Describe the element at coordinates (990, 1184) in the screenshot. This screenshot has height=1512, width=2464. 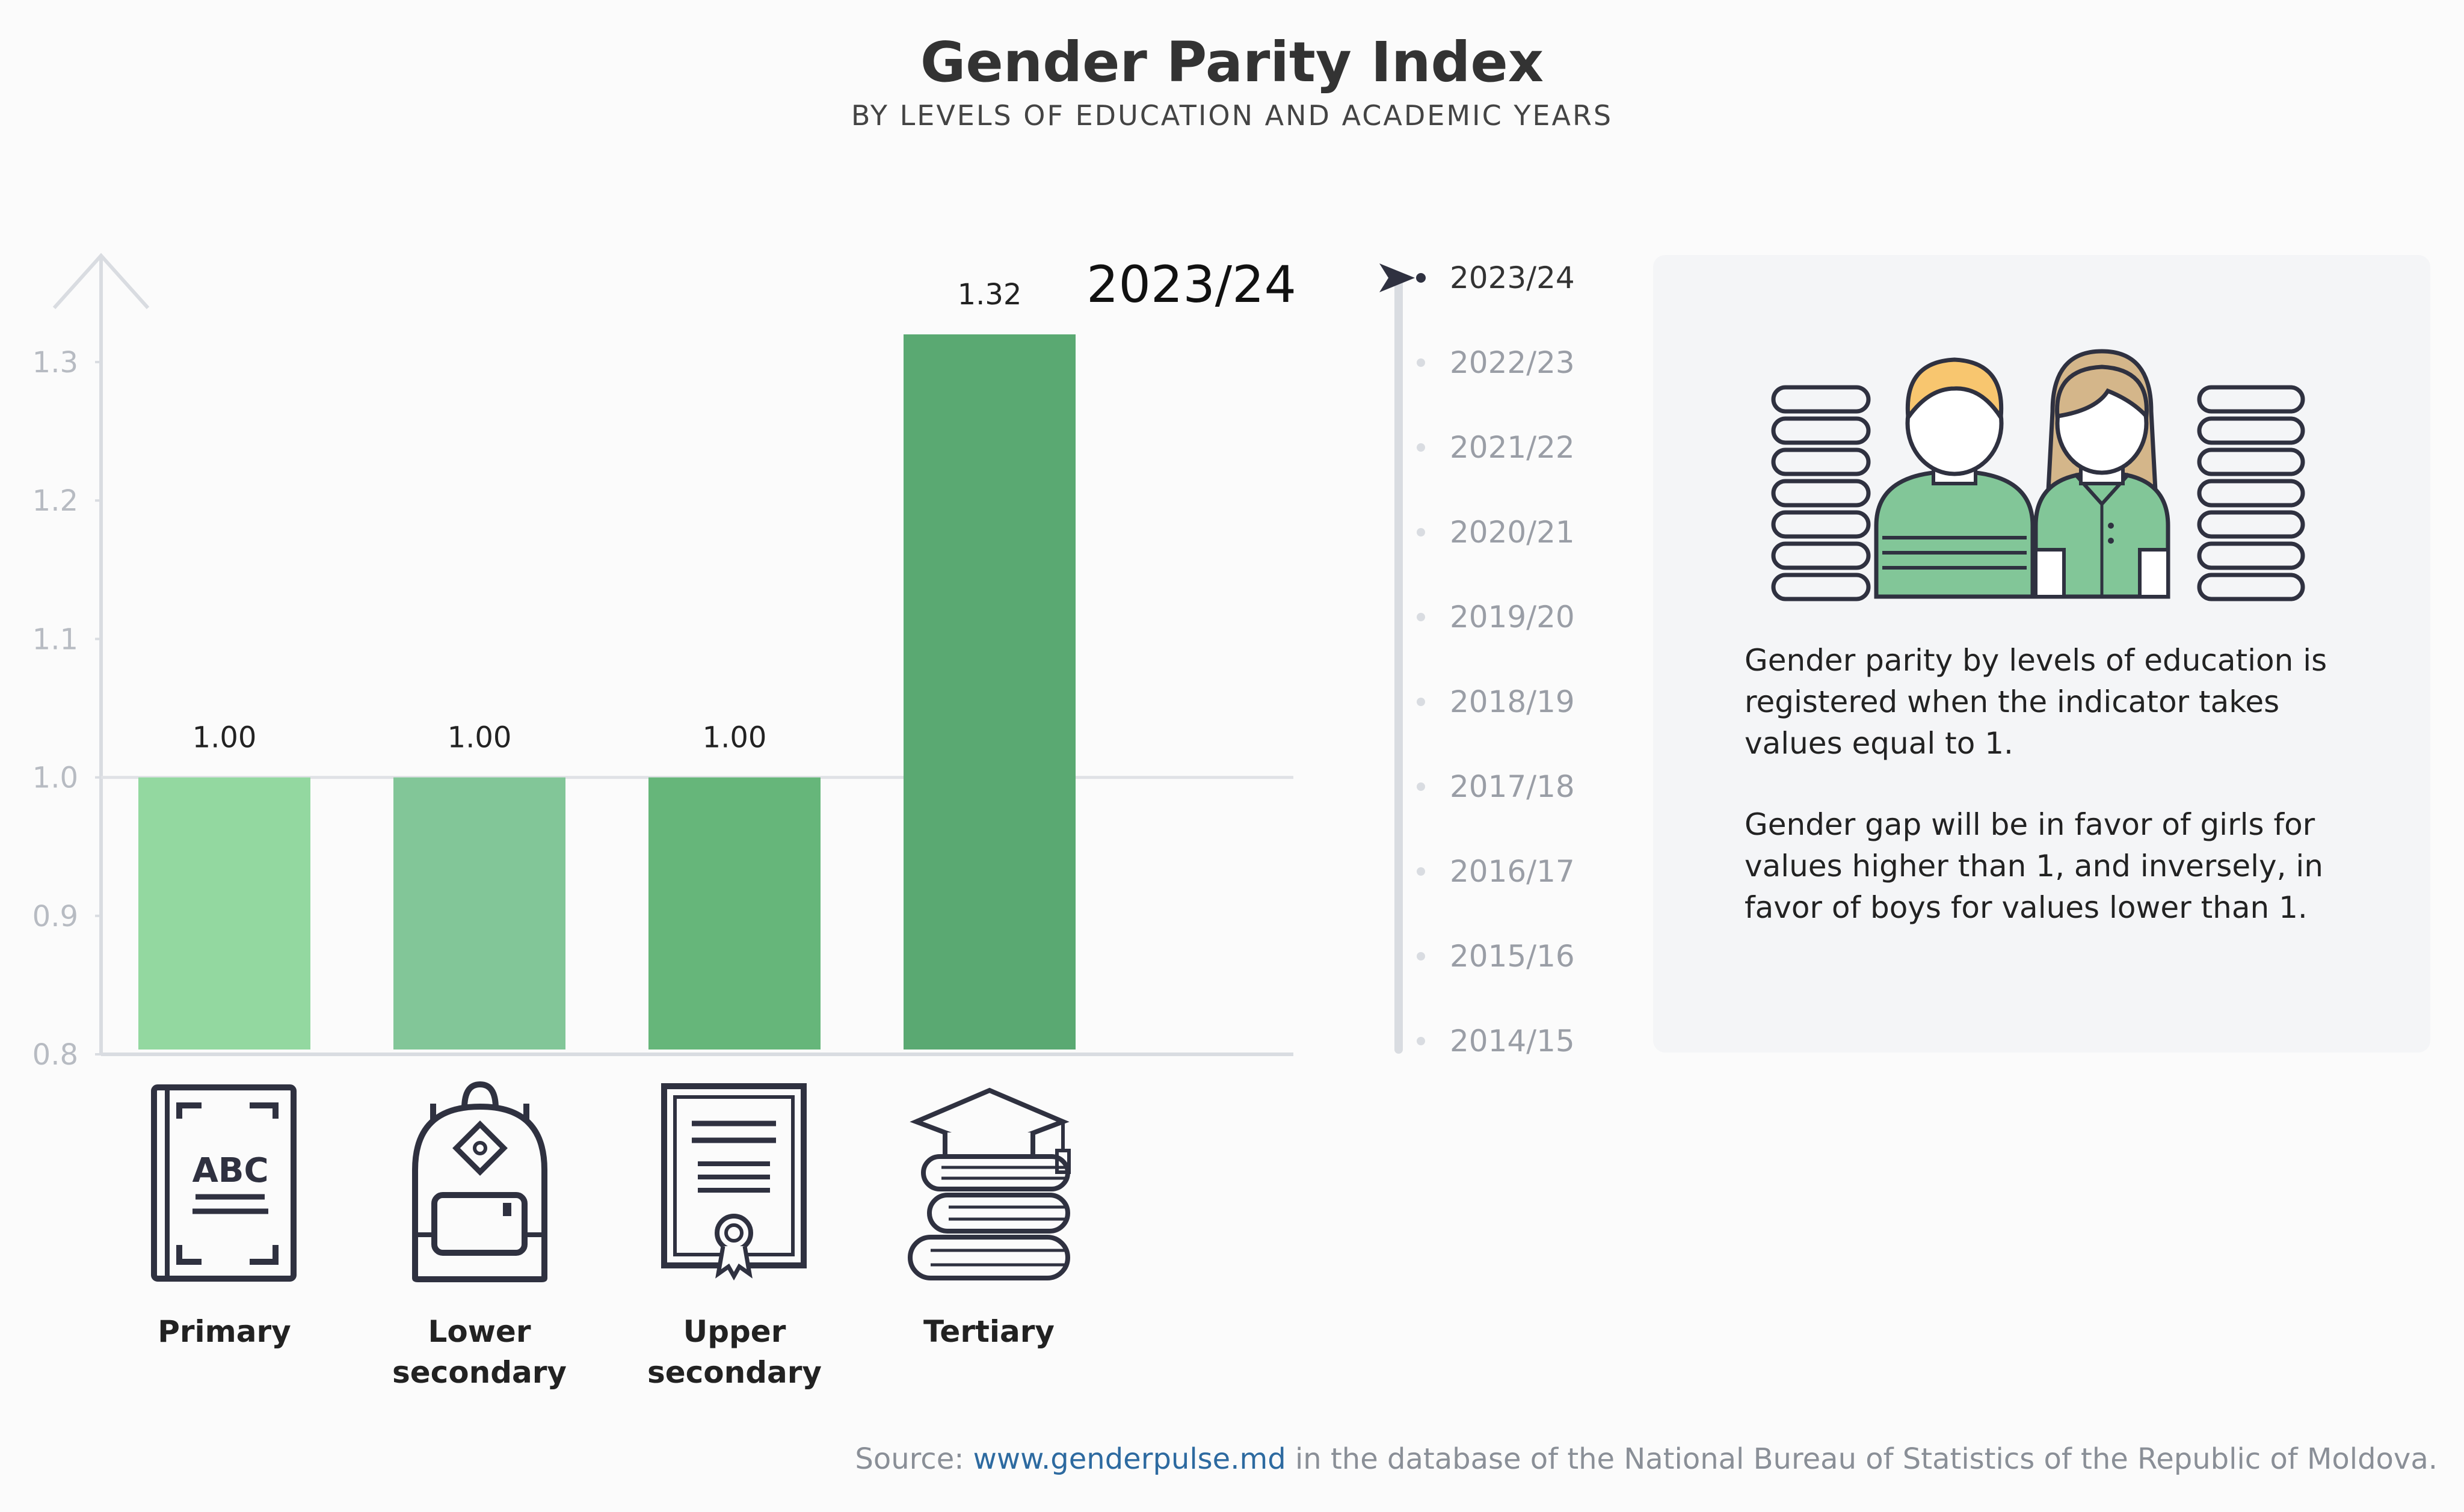
I see `graduation-books-icon` at that location.